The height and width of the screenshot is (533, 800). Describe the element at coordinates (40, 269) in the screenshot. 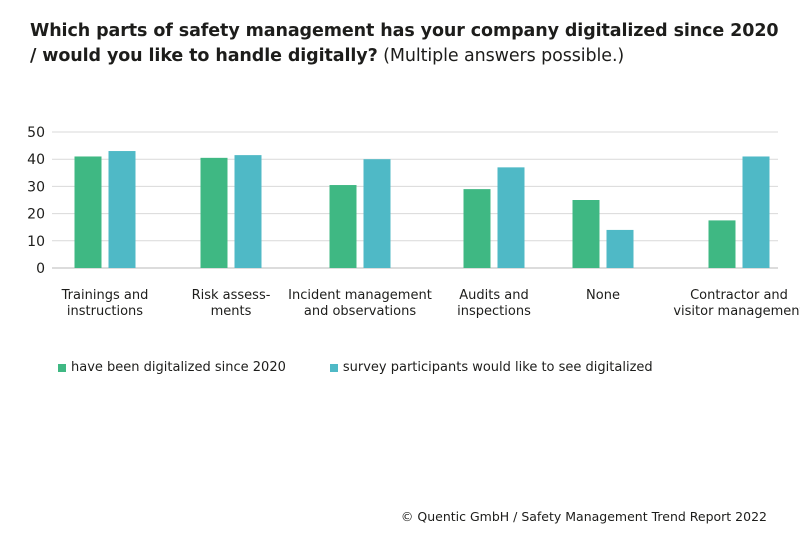

I see `y-tick-label-0: 0` at that location.